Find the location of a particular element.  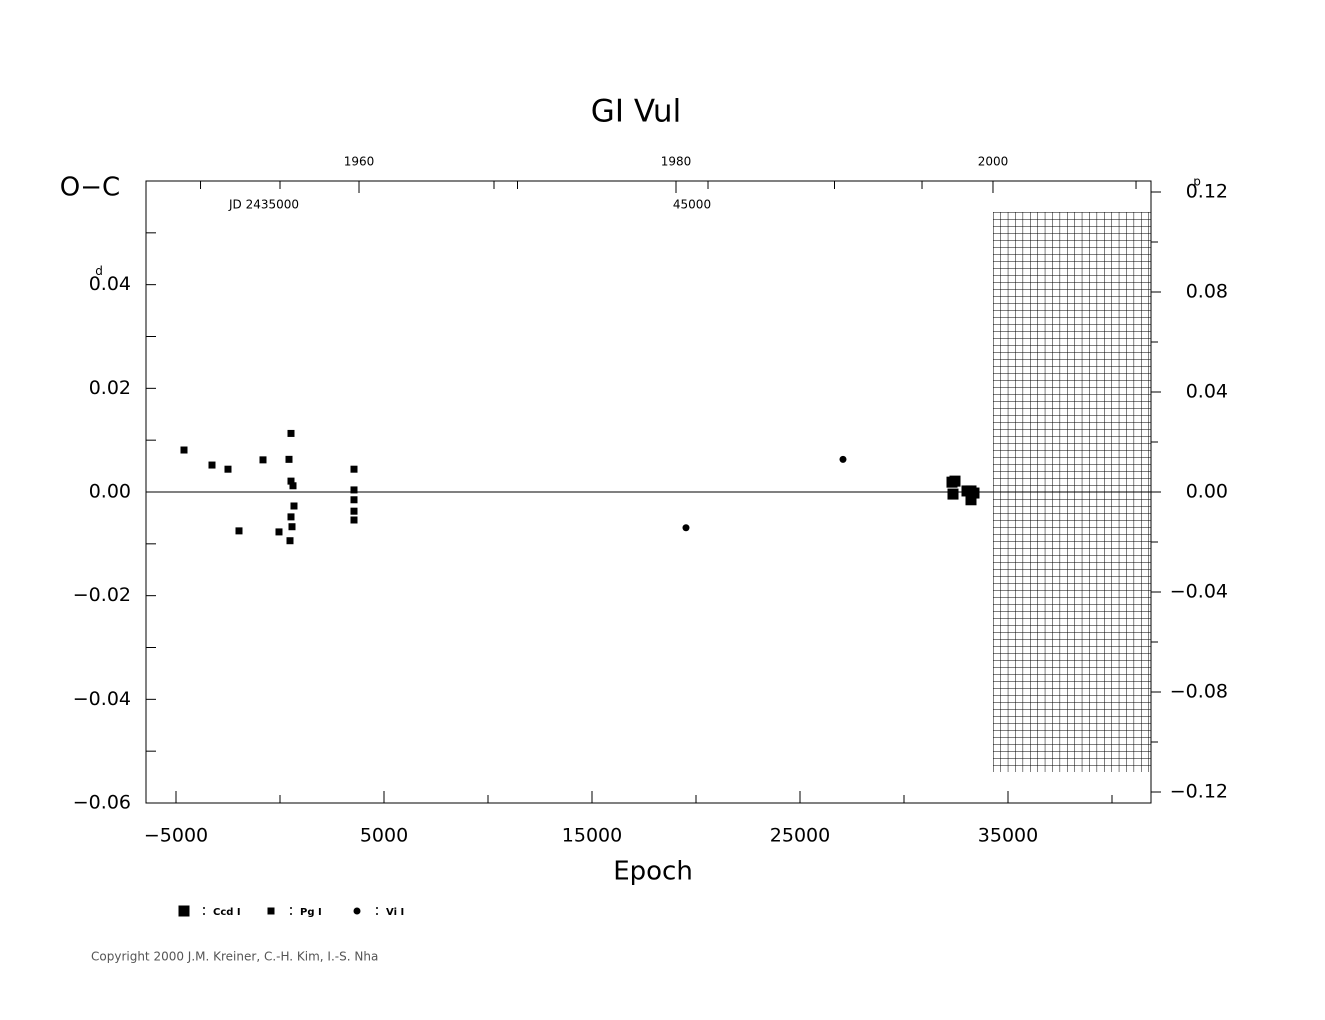

chart-title: GI Vul is located at coordinates (636, 112).